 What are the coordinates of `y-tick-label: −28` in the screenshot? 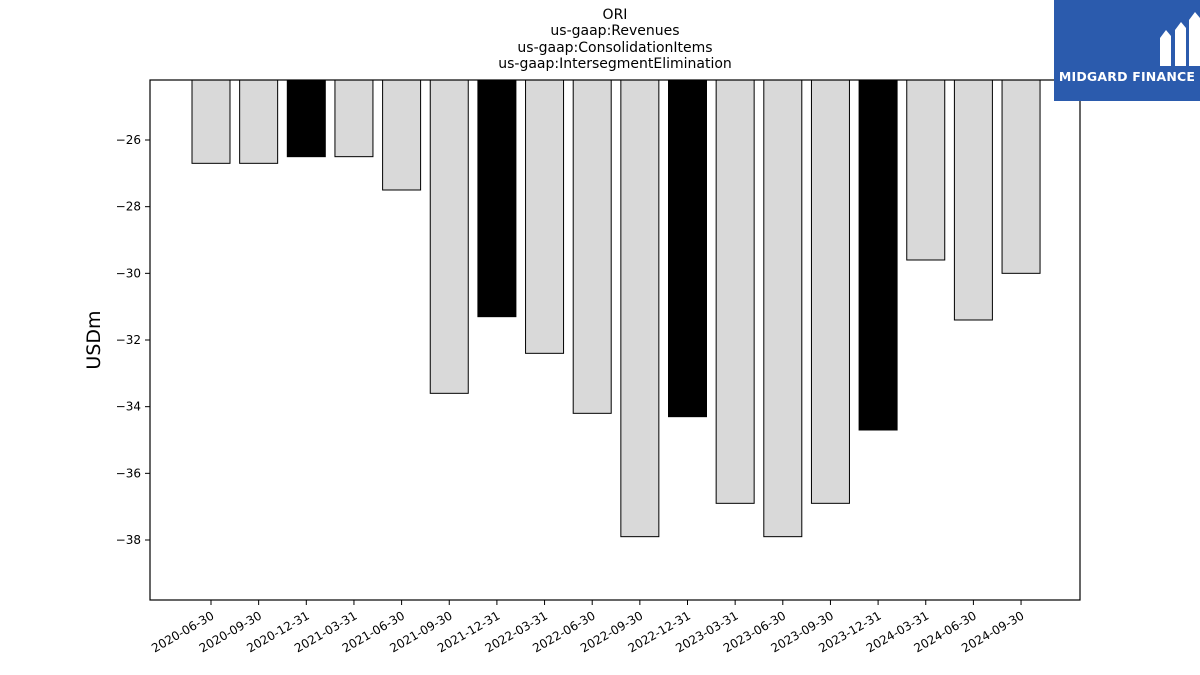 It's located at (128, 207).